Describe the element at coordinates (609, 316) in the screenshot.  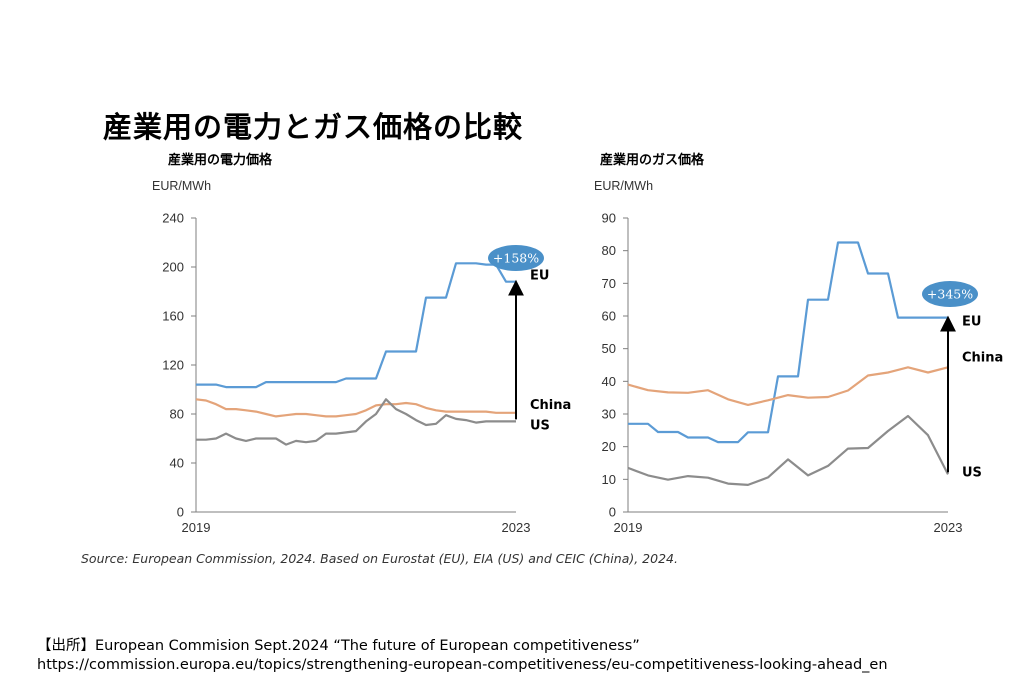
I see `y-tick-label: 60` at that location.